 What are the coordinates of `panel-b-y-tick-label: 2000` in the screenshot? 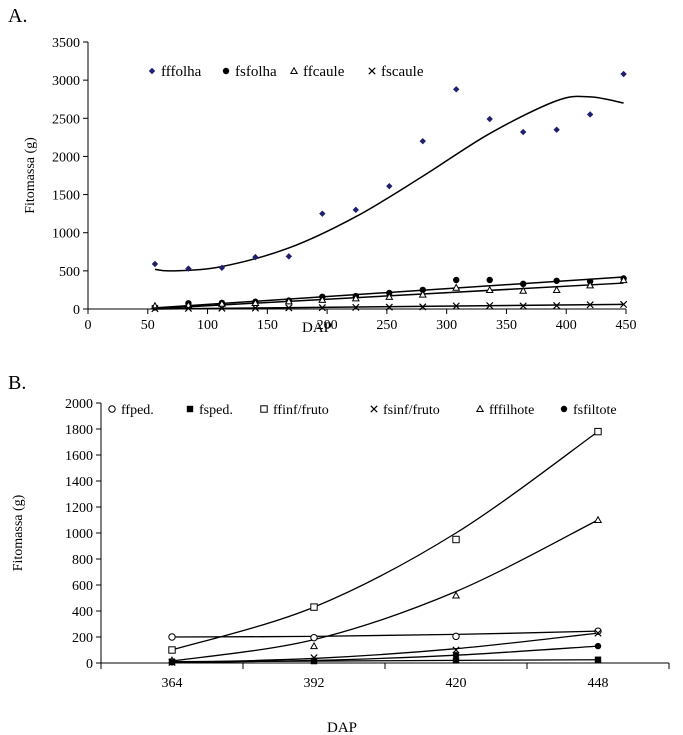 It's located at (79, 404).